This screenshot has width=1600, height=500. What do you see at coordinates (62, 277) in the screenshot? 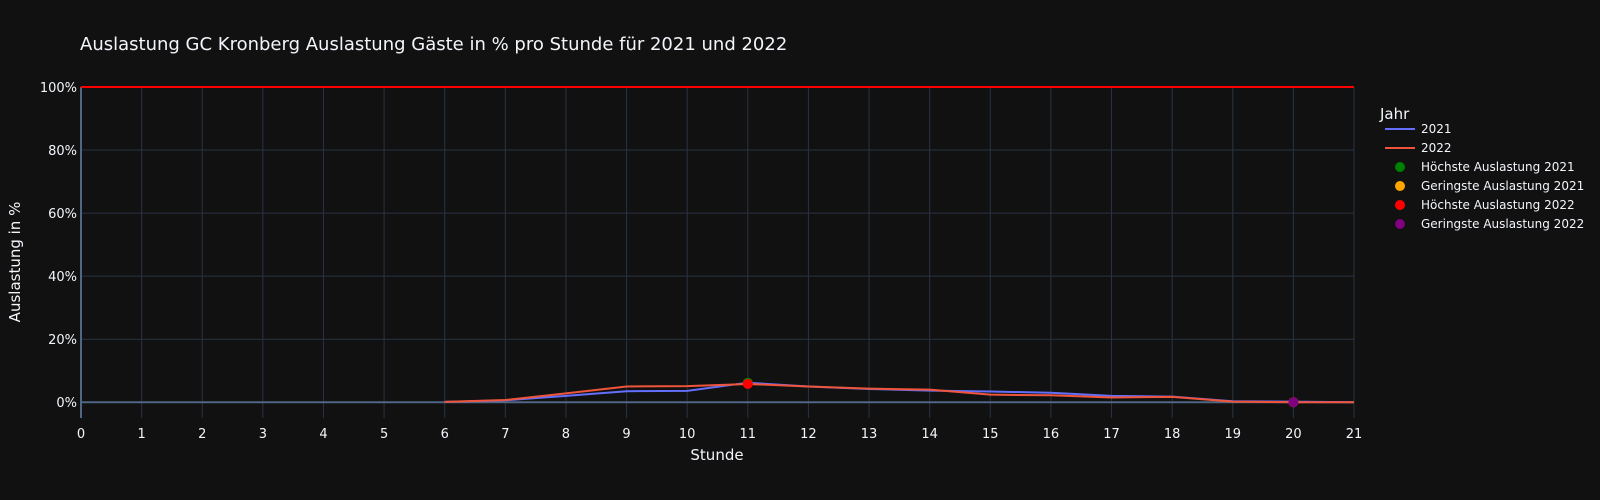
I see `y-tick-label: 40%` at bounding box center [62, 277].